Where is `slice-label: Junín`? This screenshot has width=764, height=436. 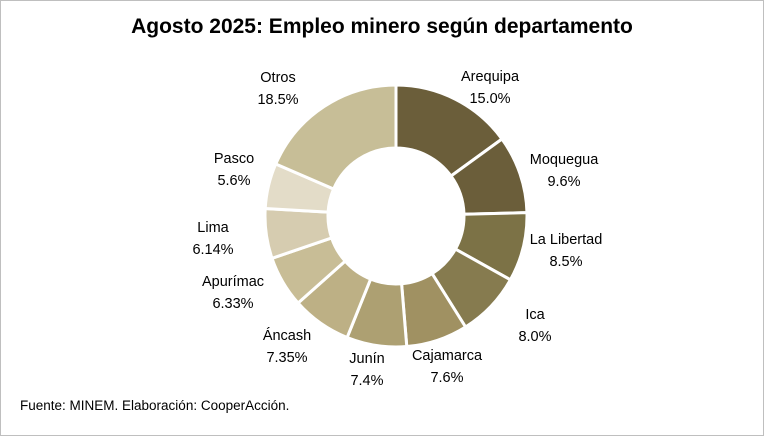 slice-label: Junín is located at coordinates (366, 359).